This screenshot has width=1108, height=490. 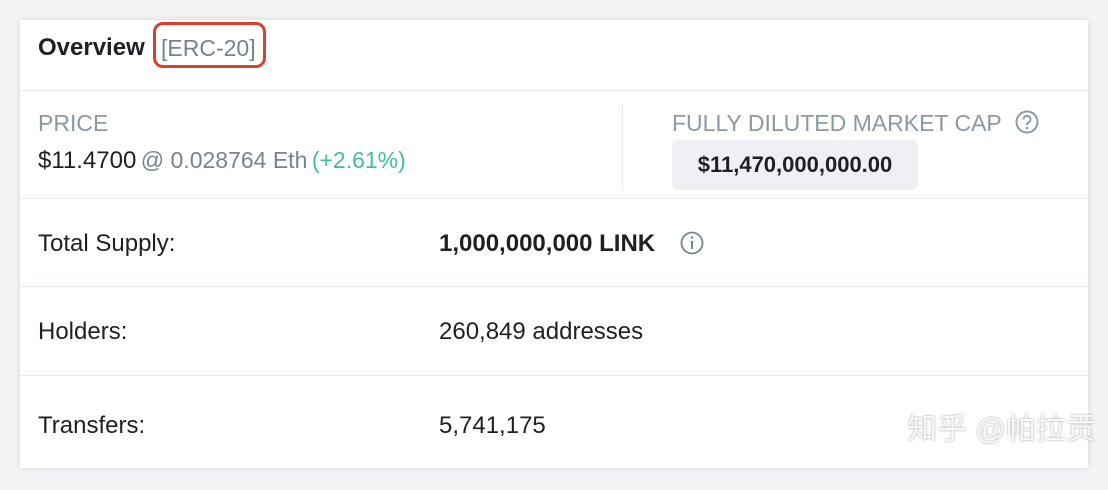 I want to click on price-eth: @ 0.028764 Eth, so click(x=224, y=160).